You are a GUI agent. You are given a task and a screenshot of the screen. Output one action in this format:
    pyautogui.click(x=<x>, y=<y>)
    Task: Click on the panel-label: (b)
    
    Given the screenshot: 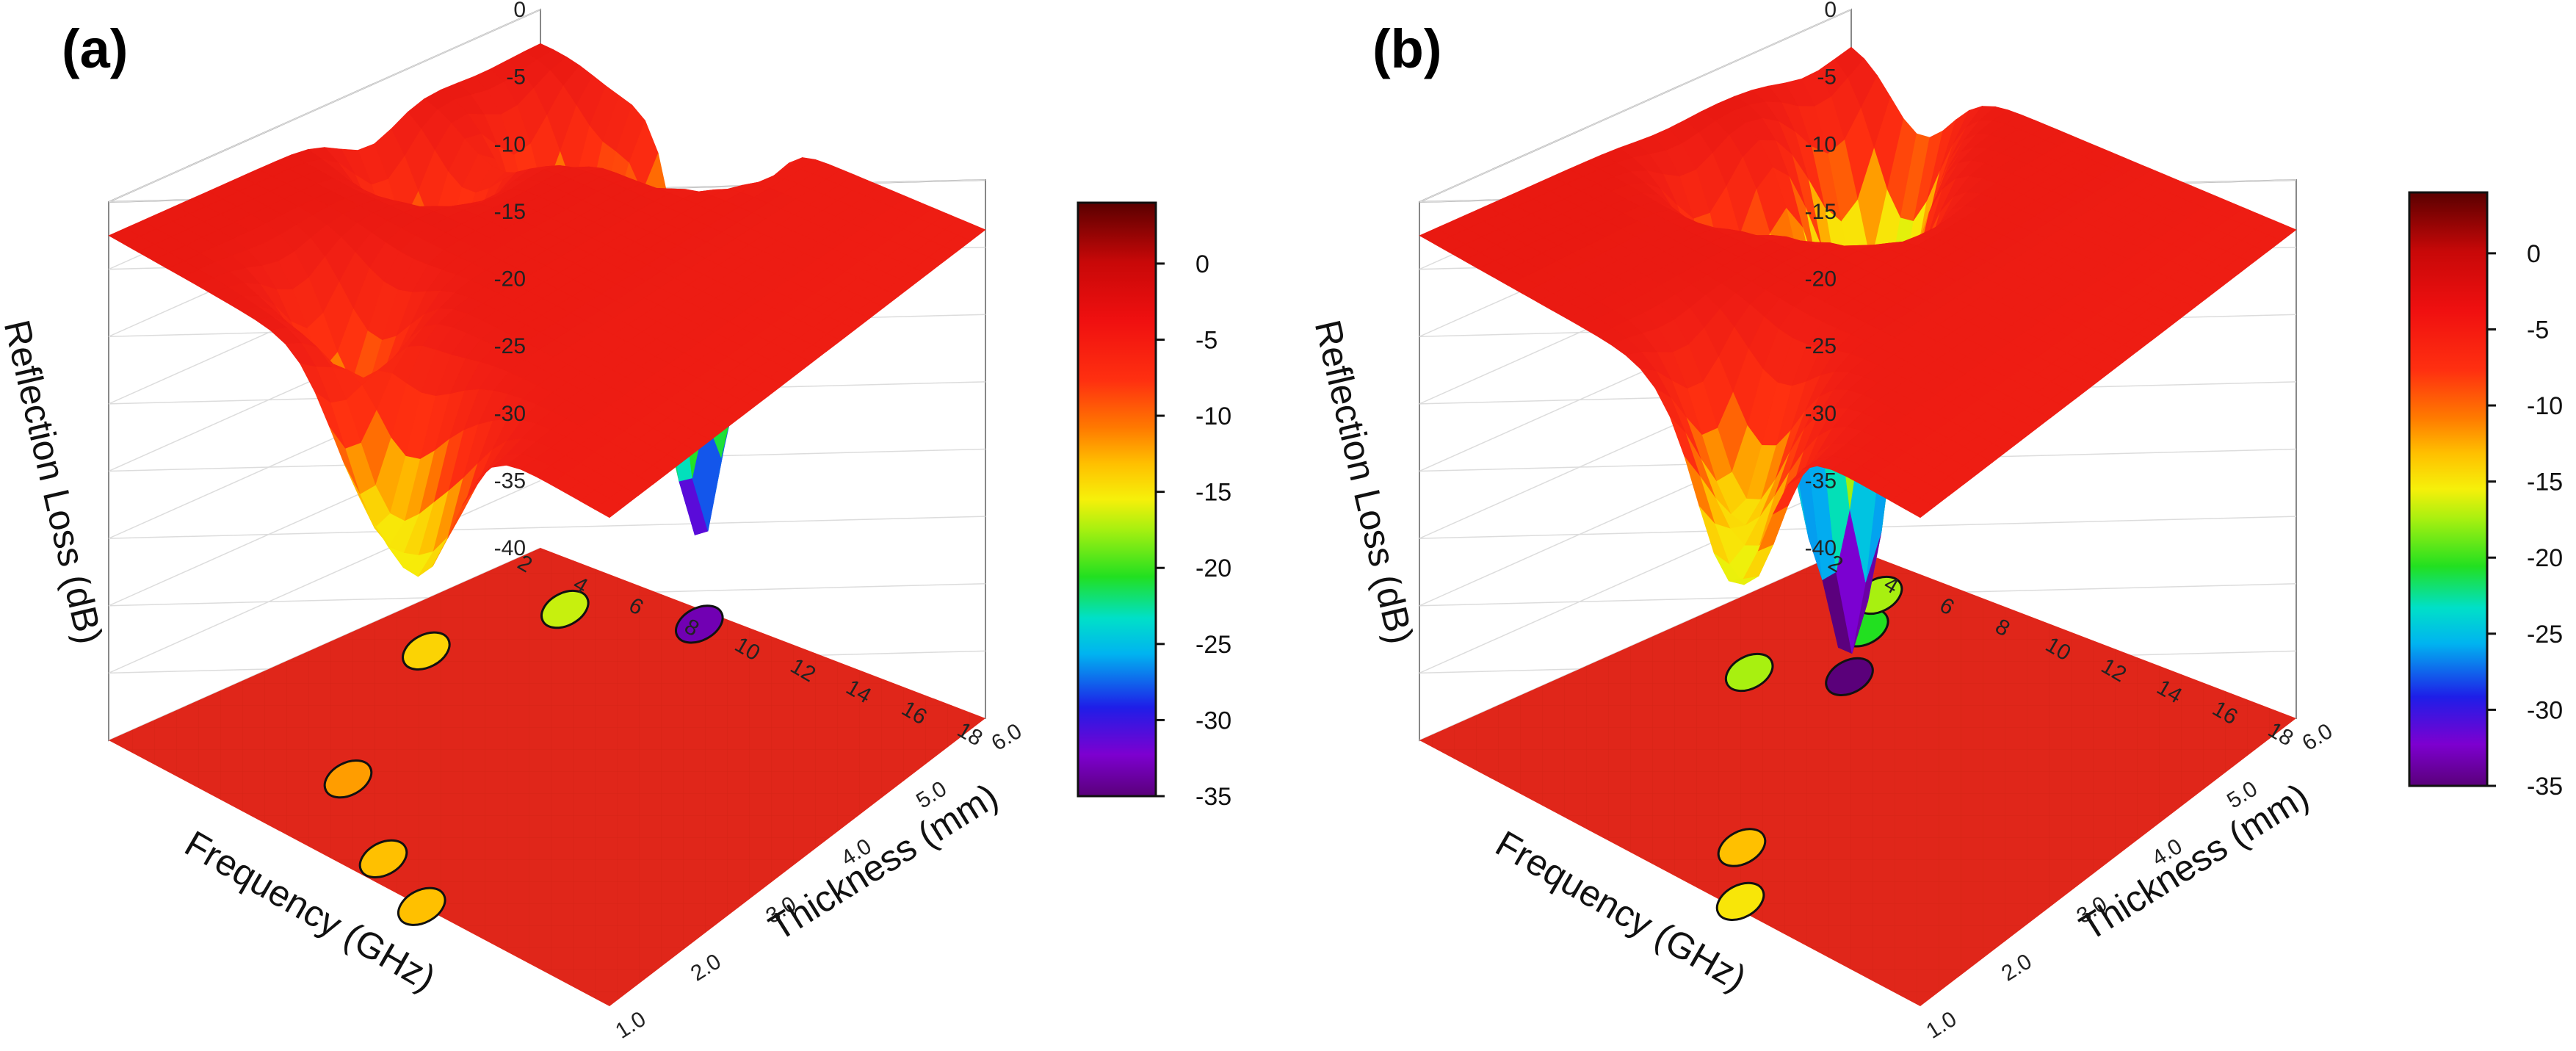 What is the action you would take?
    pyautogui.click(x=1407, y=48)
    